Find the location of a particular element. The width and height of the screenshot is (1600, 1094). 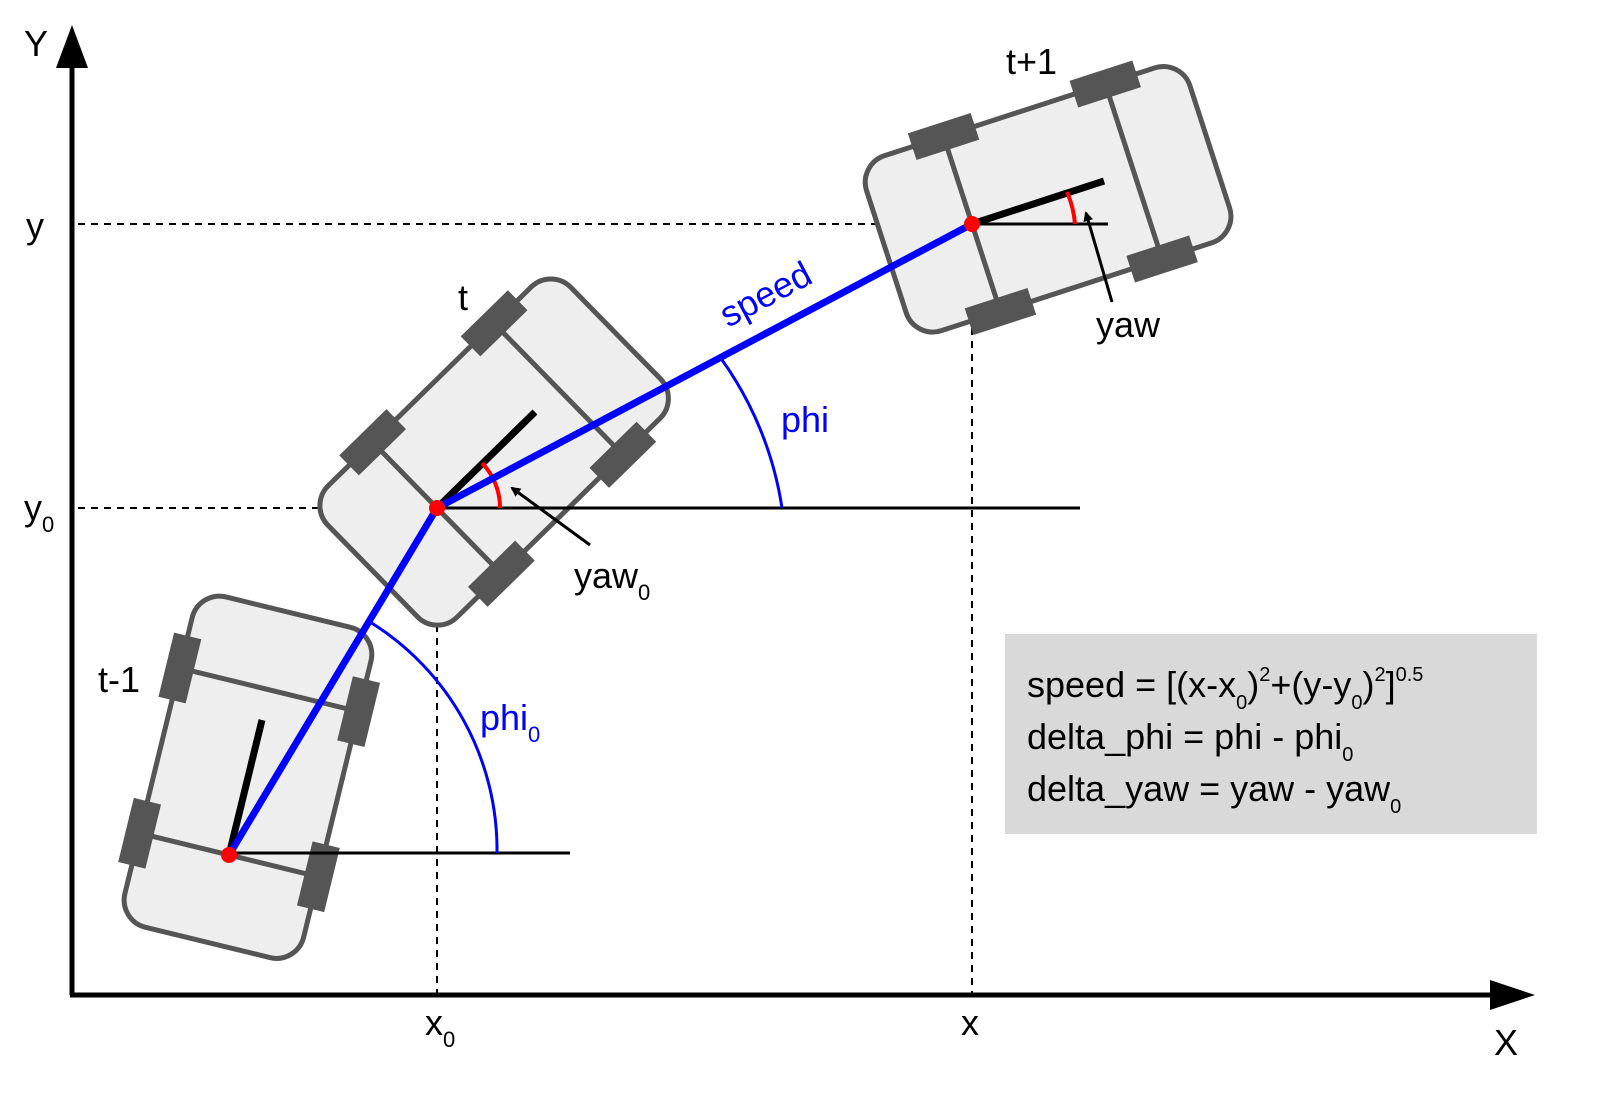

phi-arc is located at coordinates (751, 432).